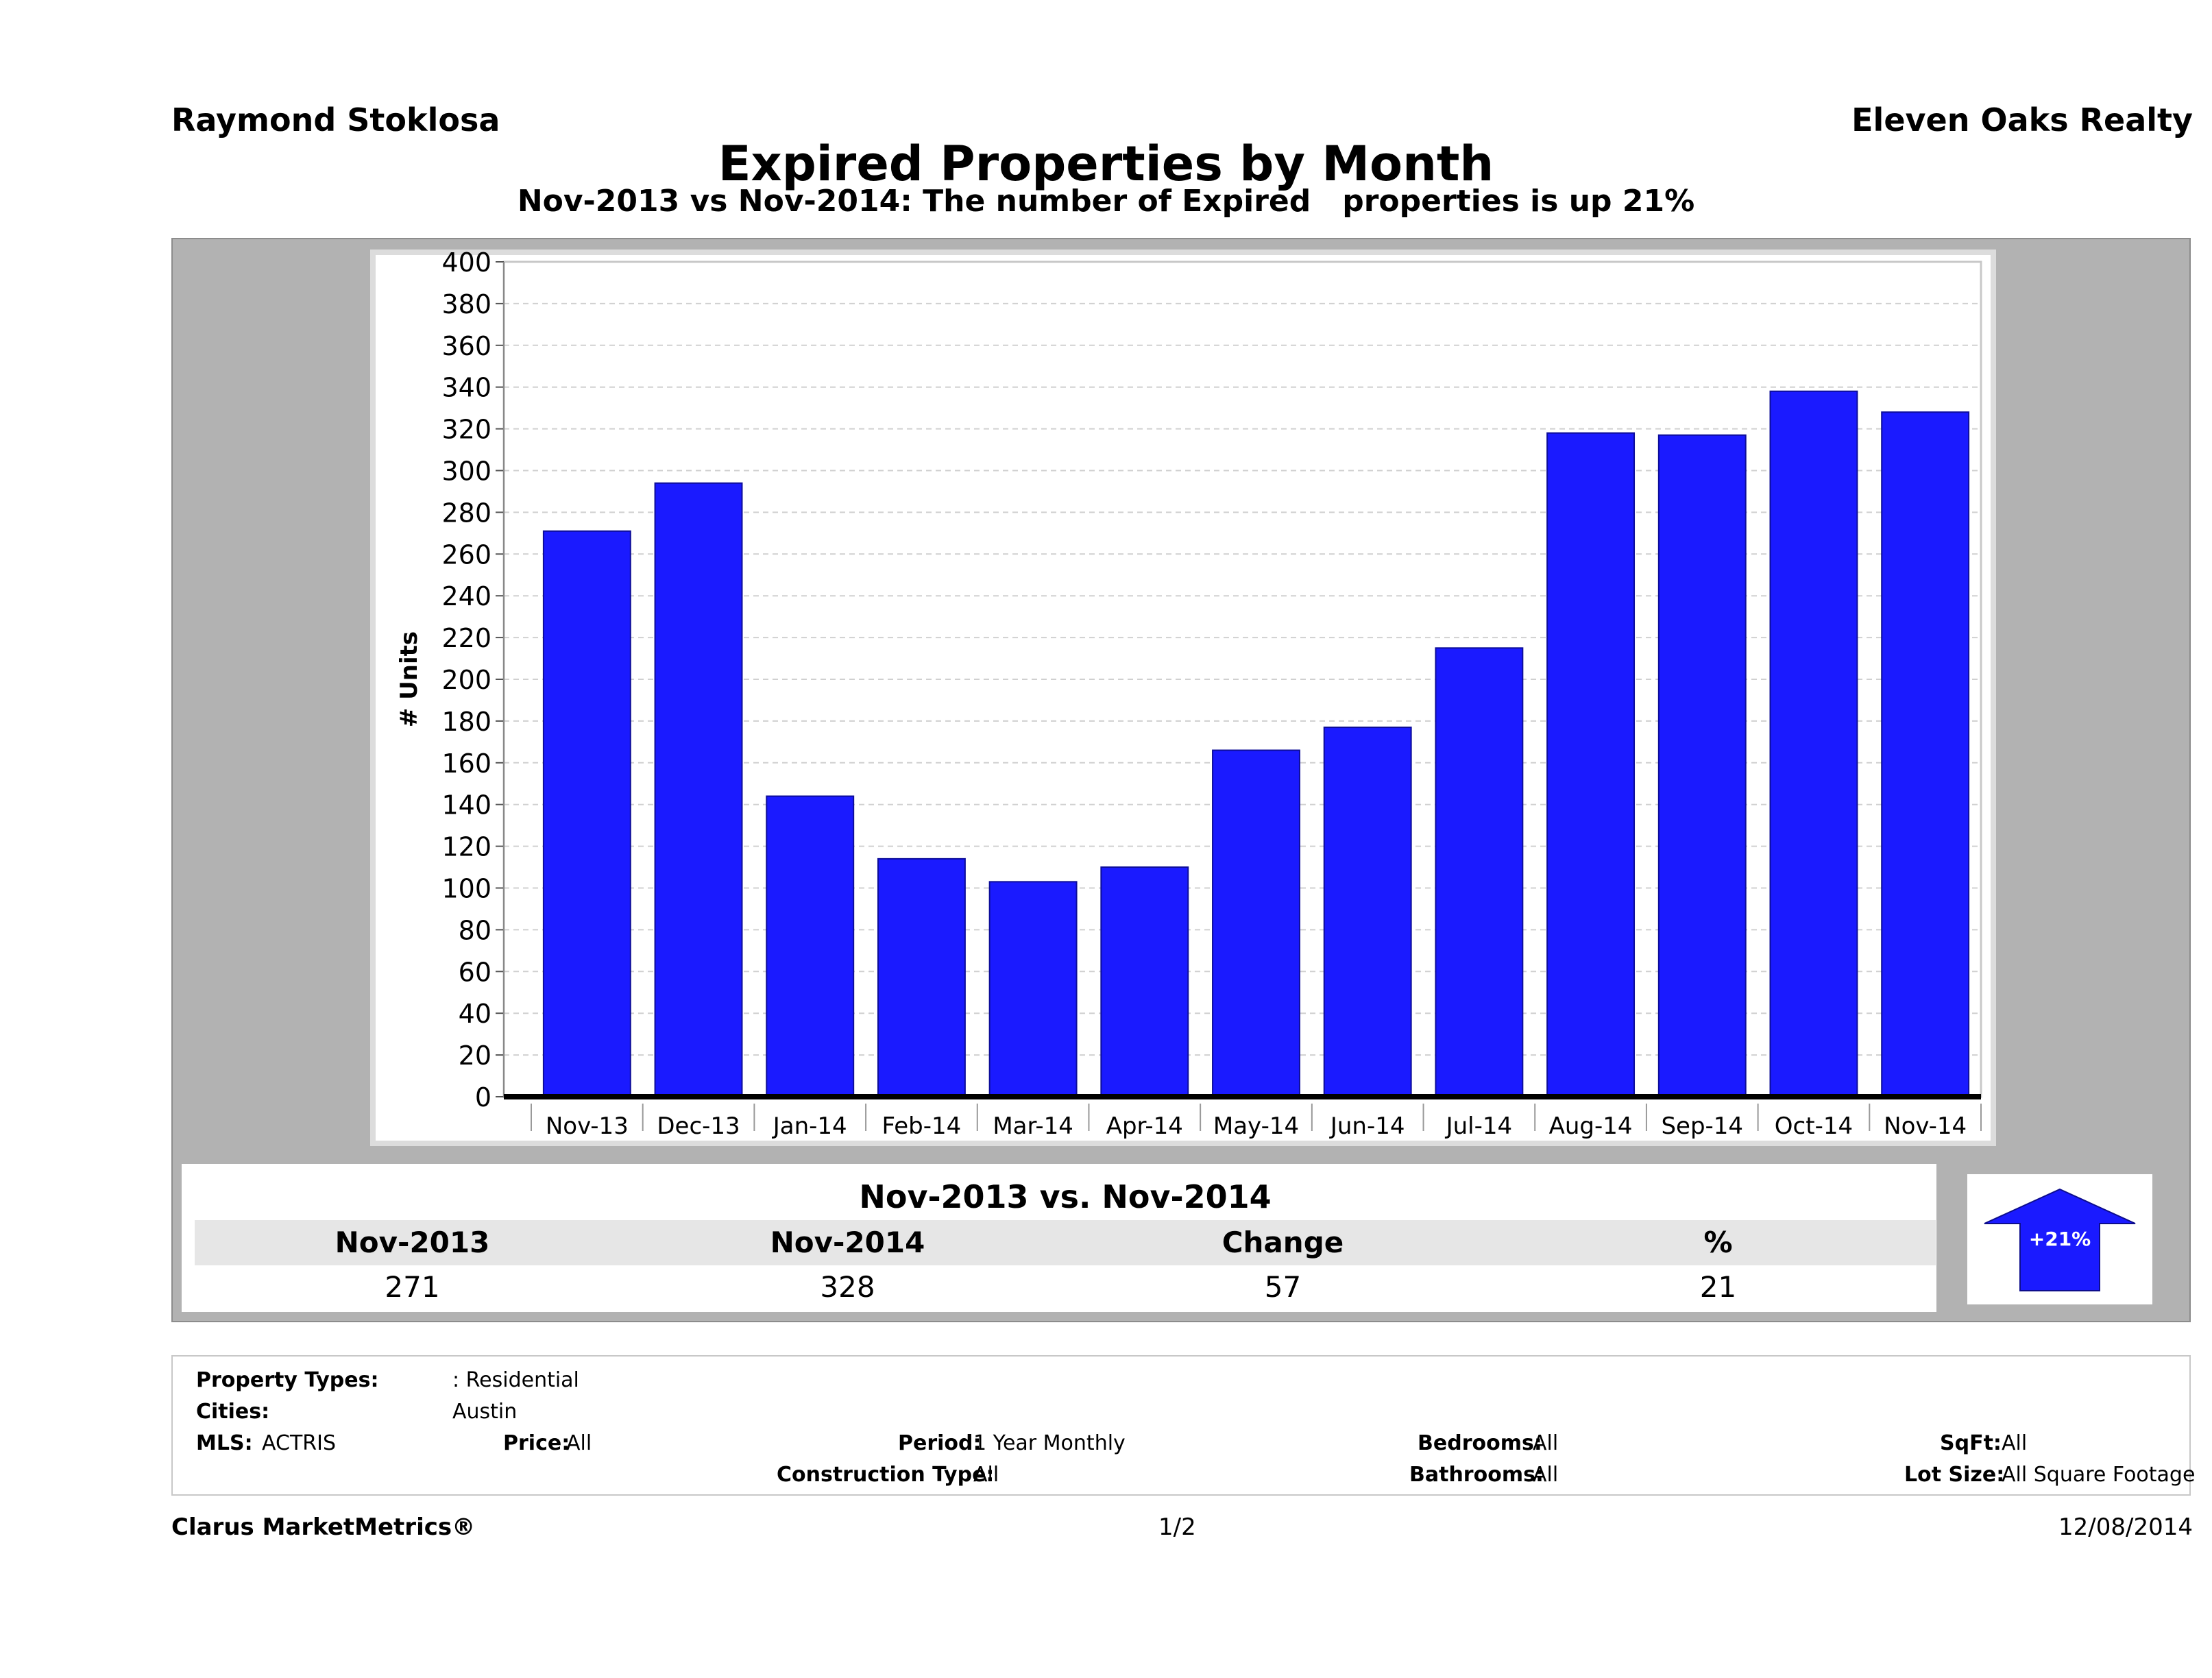 The height and width of the screenshot is (1678, 2212). I want to click on price-label: Price:, so click(536, 1443).